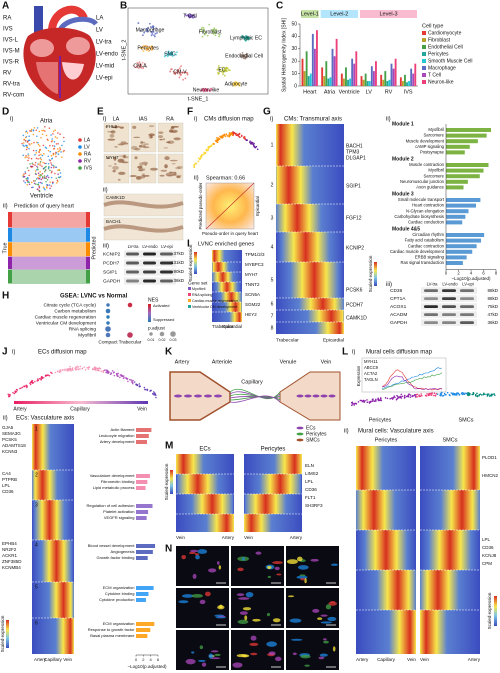 This screenshot has width=500, height=673. I want to click on term-label: Growth factor binding, so click(115, 557).